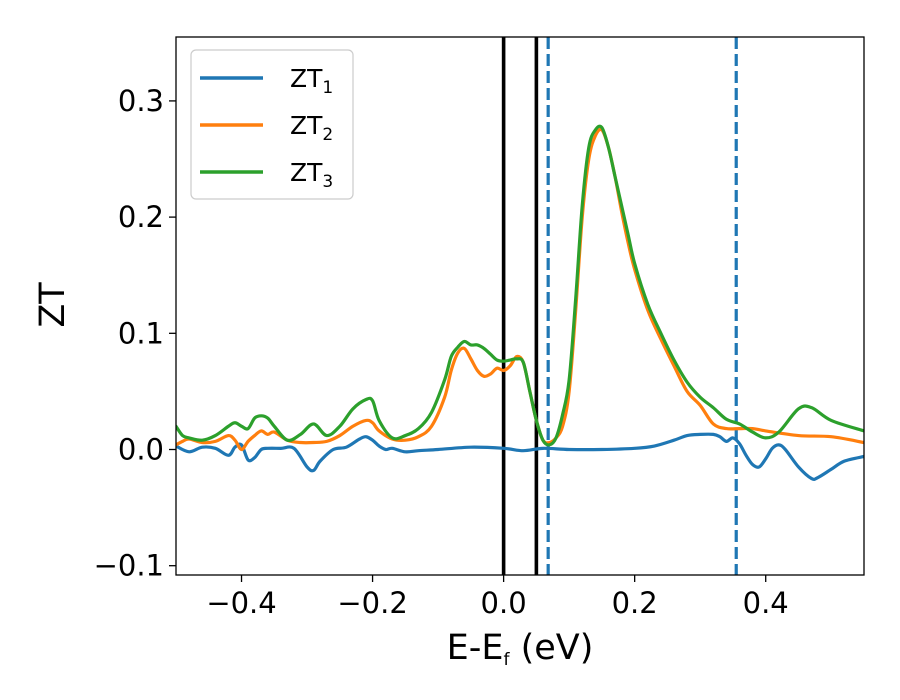 The image size is (900, 700). What do you see at coordinates (766, 603) in the screenshot?
I see `x-tick-label: 0.4` at bounding box center [766, 603].